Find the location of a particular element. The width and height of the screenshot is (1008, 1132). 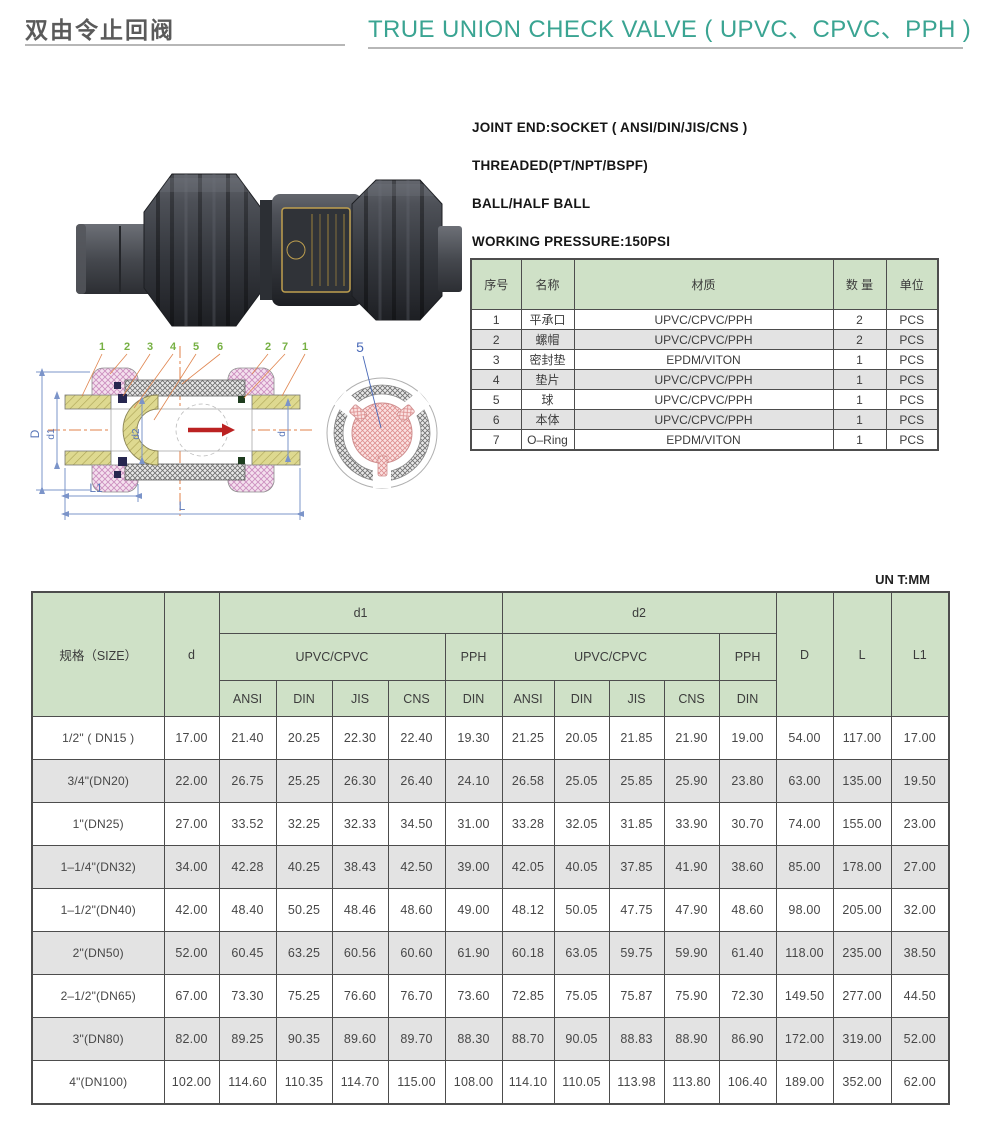

value-cell: 22.00 is located at coordinates (191, 781).